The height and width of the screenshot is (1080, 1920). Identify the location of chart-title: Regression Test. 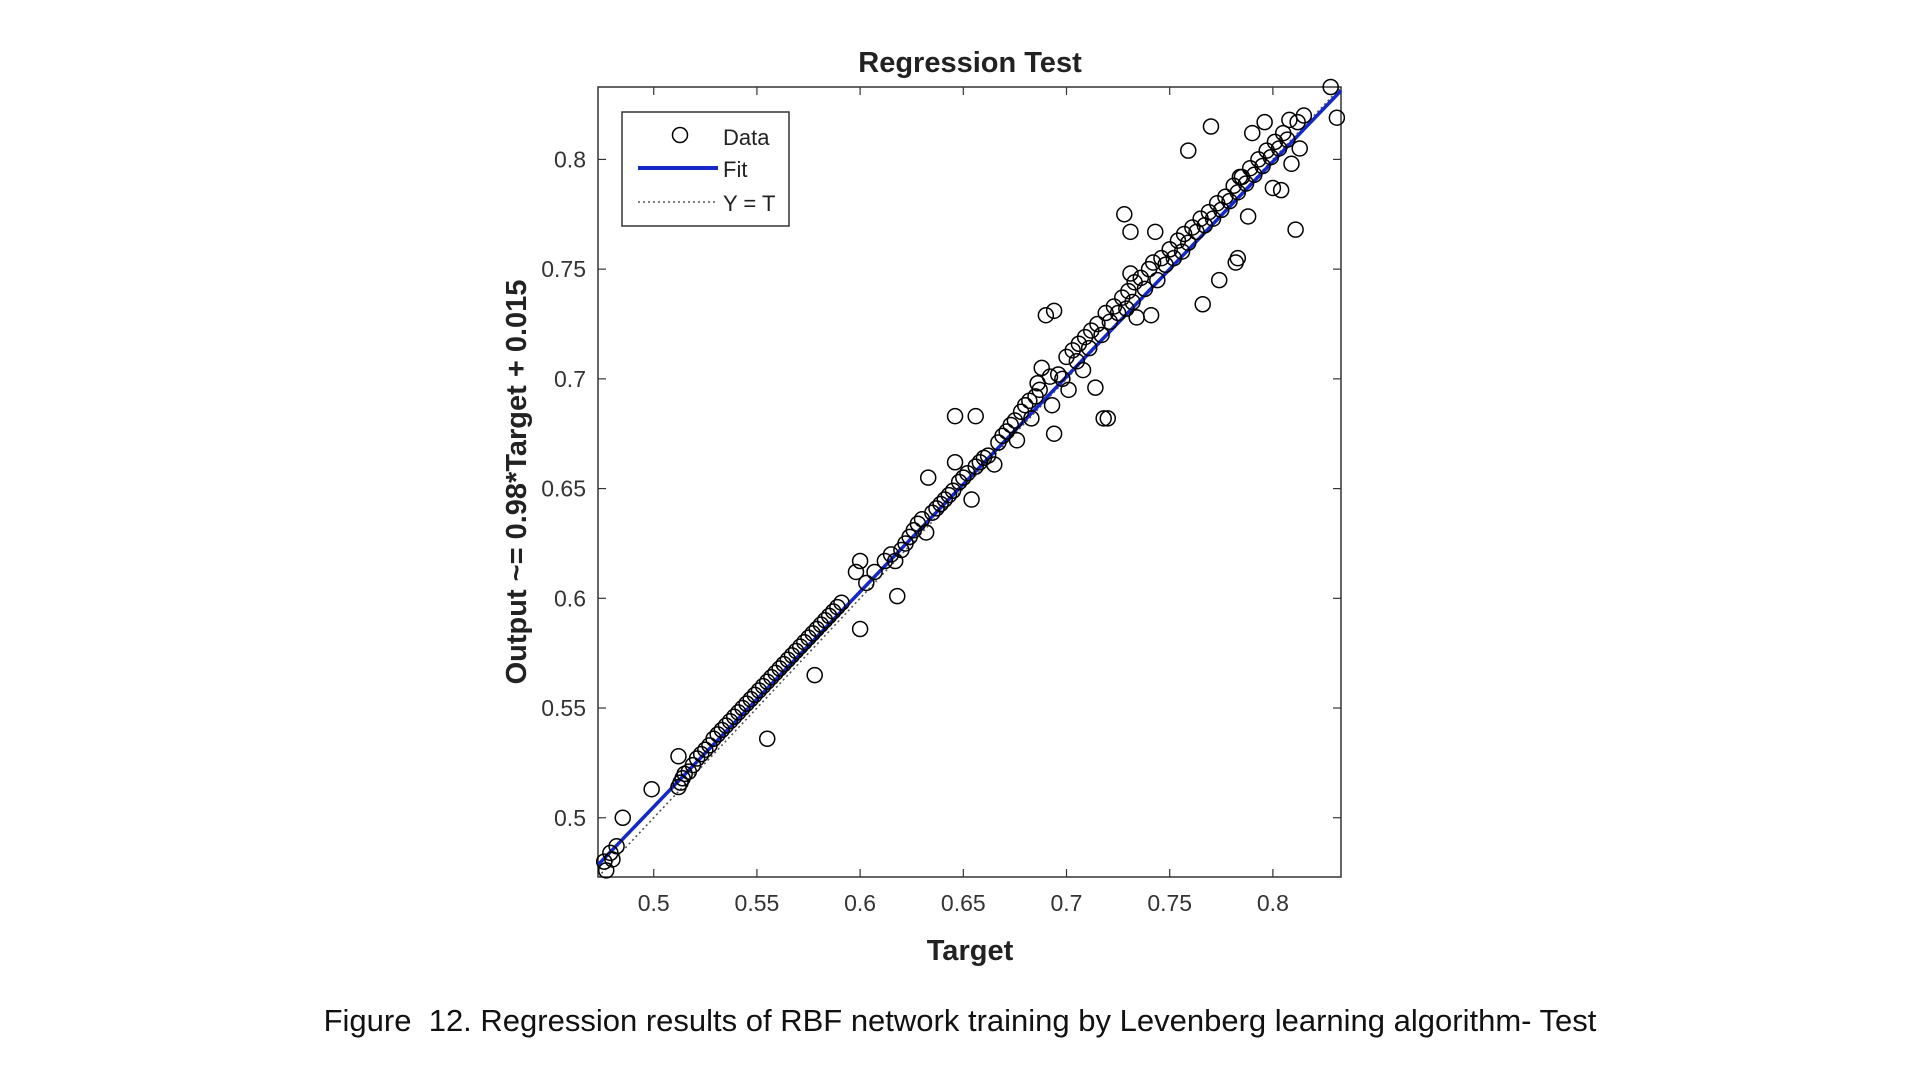
(970, 63).